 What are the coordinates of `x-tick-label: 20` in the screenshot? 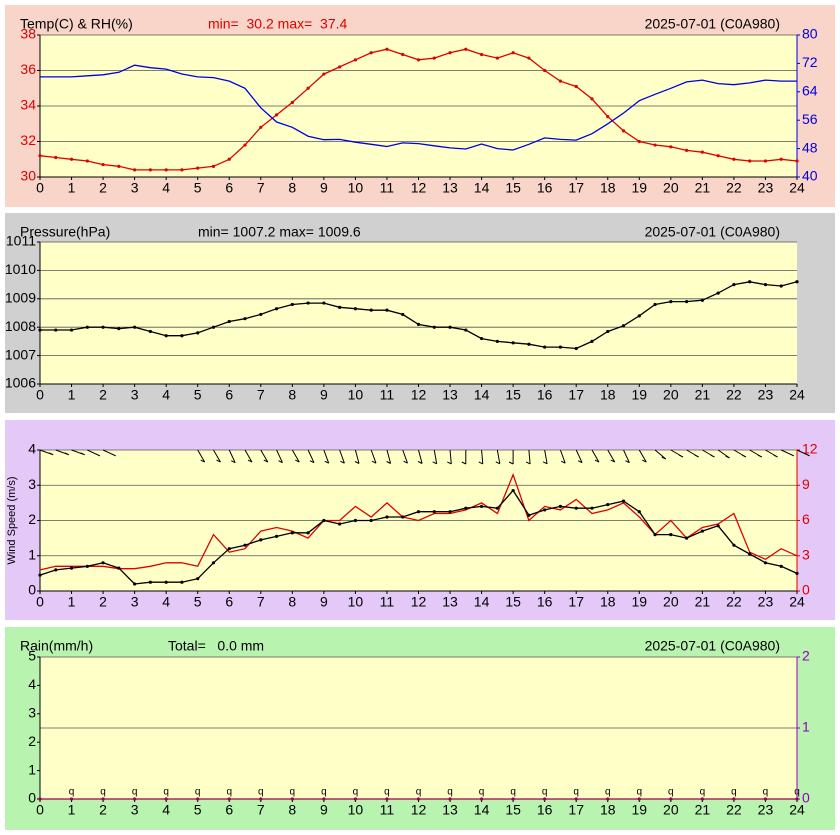 It's located at (671, 395).